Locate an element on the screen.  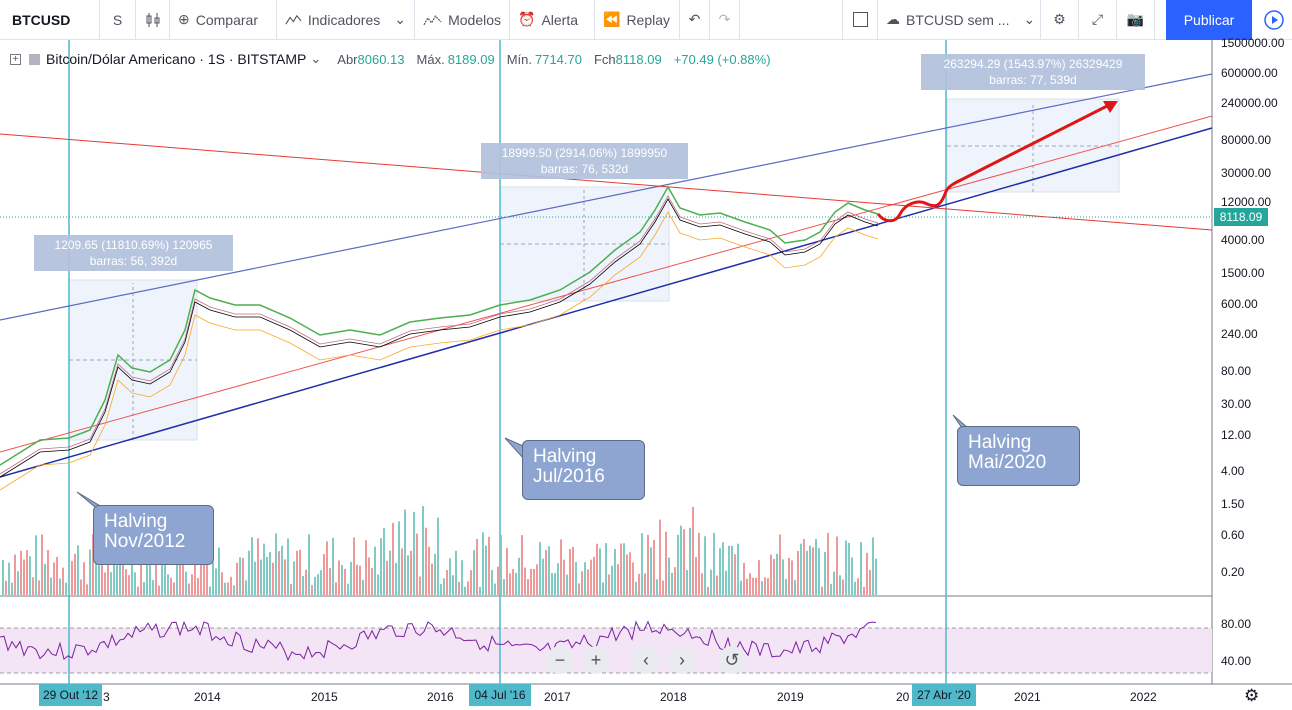
expand-icon: ⤢ is located at coordinates (1097, 19).